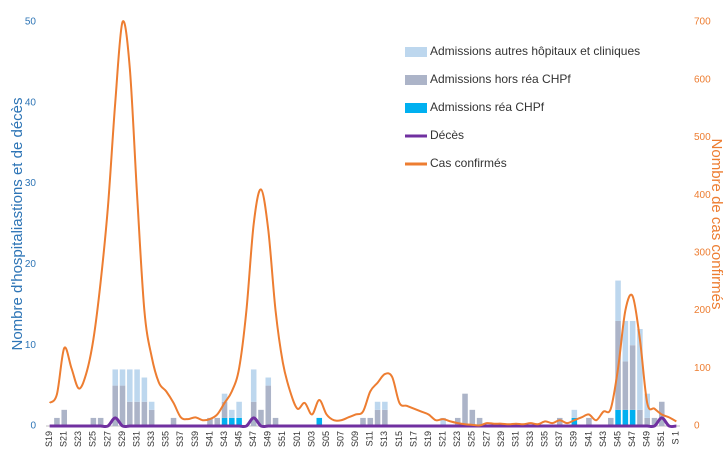 The height and width of the screenshot is (457, 726). I want to click on x-tick-label: S41, so click(588, 439).